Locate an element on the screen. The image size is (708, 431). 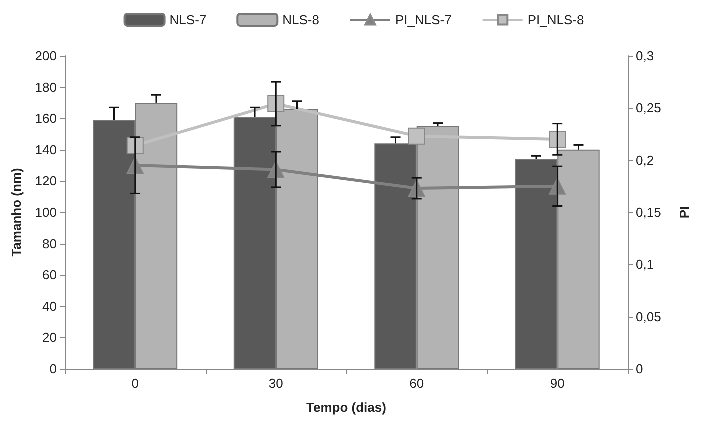
y2-tick-label: 0,2 is located at coordinates (645, 160).